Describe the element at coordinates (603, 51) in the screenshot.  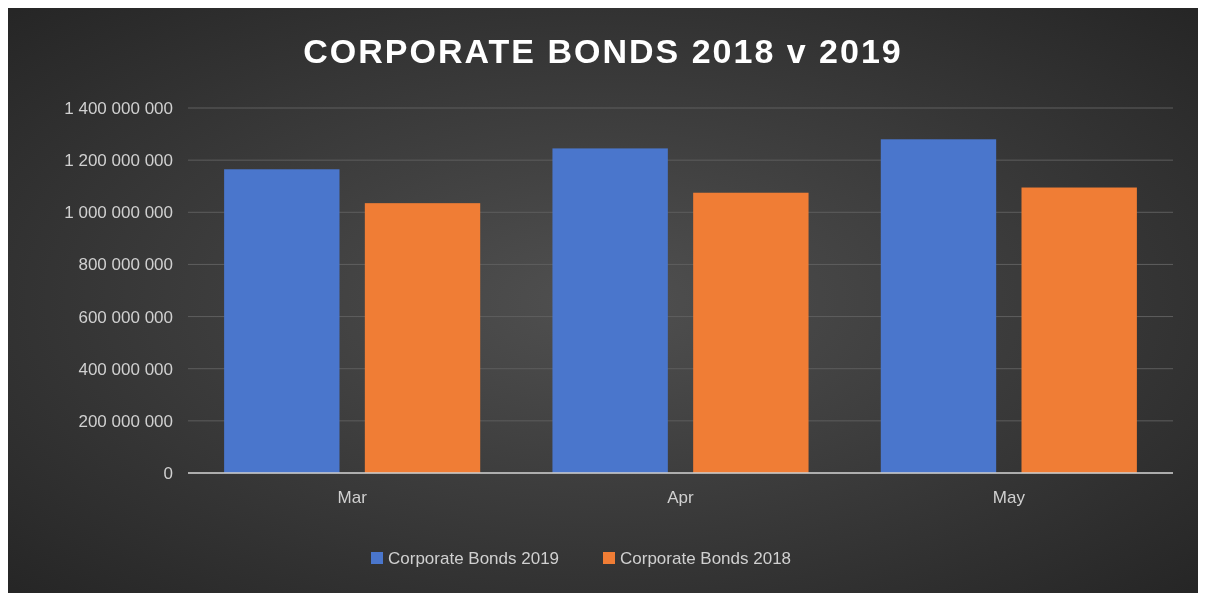
I see `chart-title: CORPORATE BONDS 2018 v 2019` at that location.